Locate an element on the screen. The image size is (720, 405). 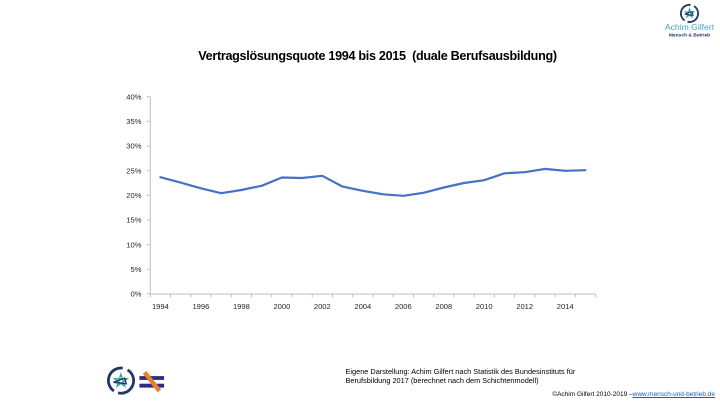
svg-text: 2004 is located at coordinates (362, 306).